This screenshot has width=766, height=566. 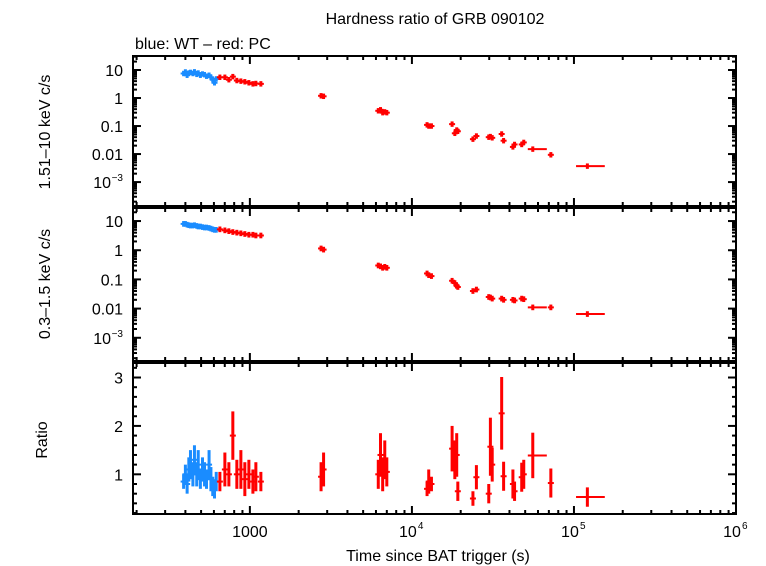 I want to click on x-tick-exponent: 4, so click(x=421, y=526).